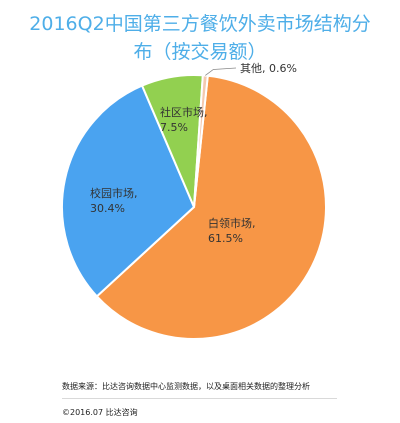 The image size is (400, 423). What do you see at coordinates (174, 127) in the screenshot?
I see `slice-label-value: 7.5%` at bounding box center [174, 127].